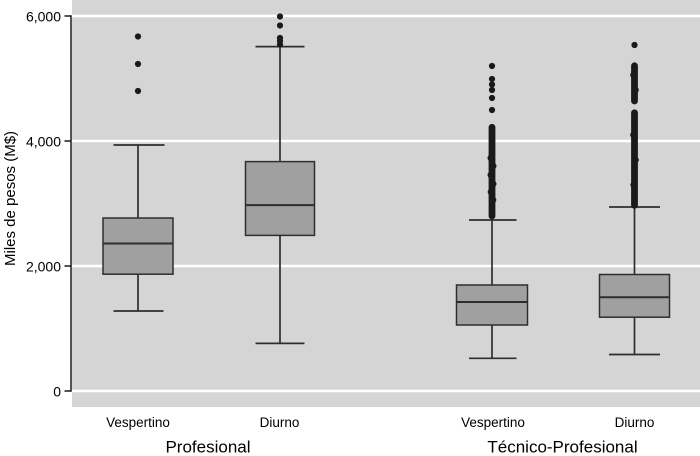  I want to click on svg-text: 4,000, so click(43, 142).